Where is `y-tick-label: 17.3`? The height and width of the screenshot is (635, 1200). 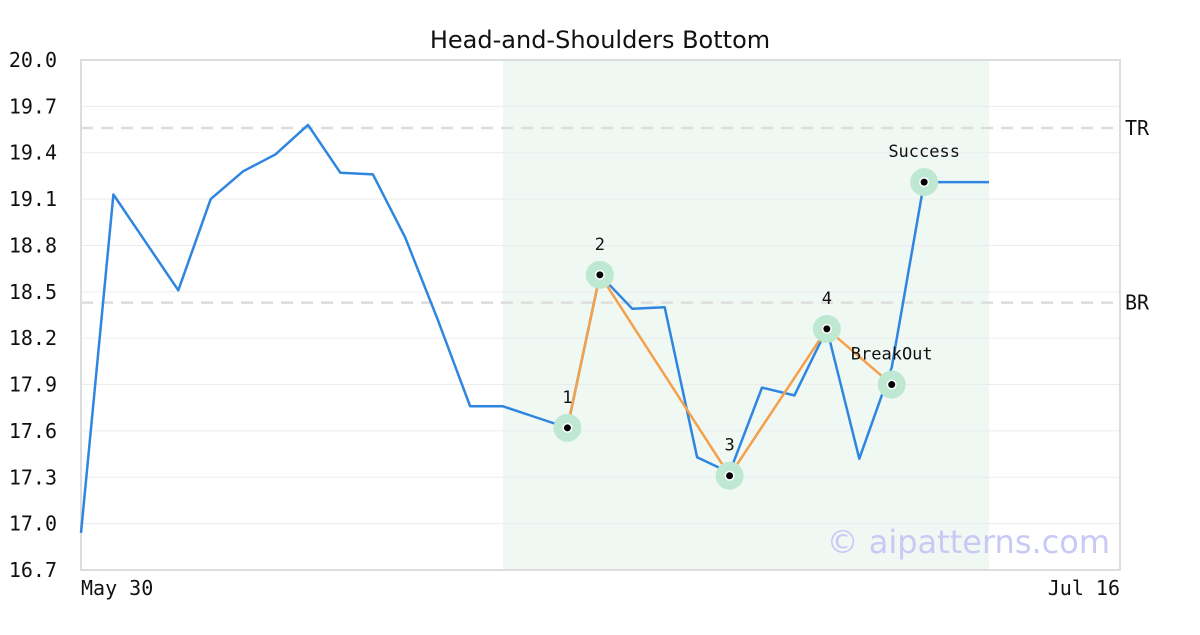
y-tick-label: 17.3 is located at coordinates (33, 477).